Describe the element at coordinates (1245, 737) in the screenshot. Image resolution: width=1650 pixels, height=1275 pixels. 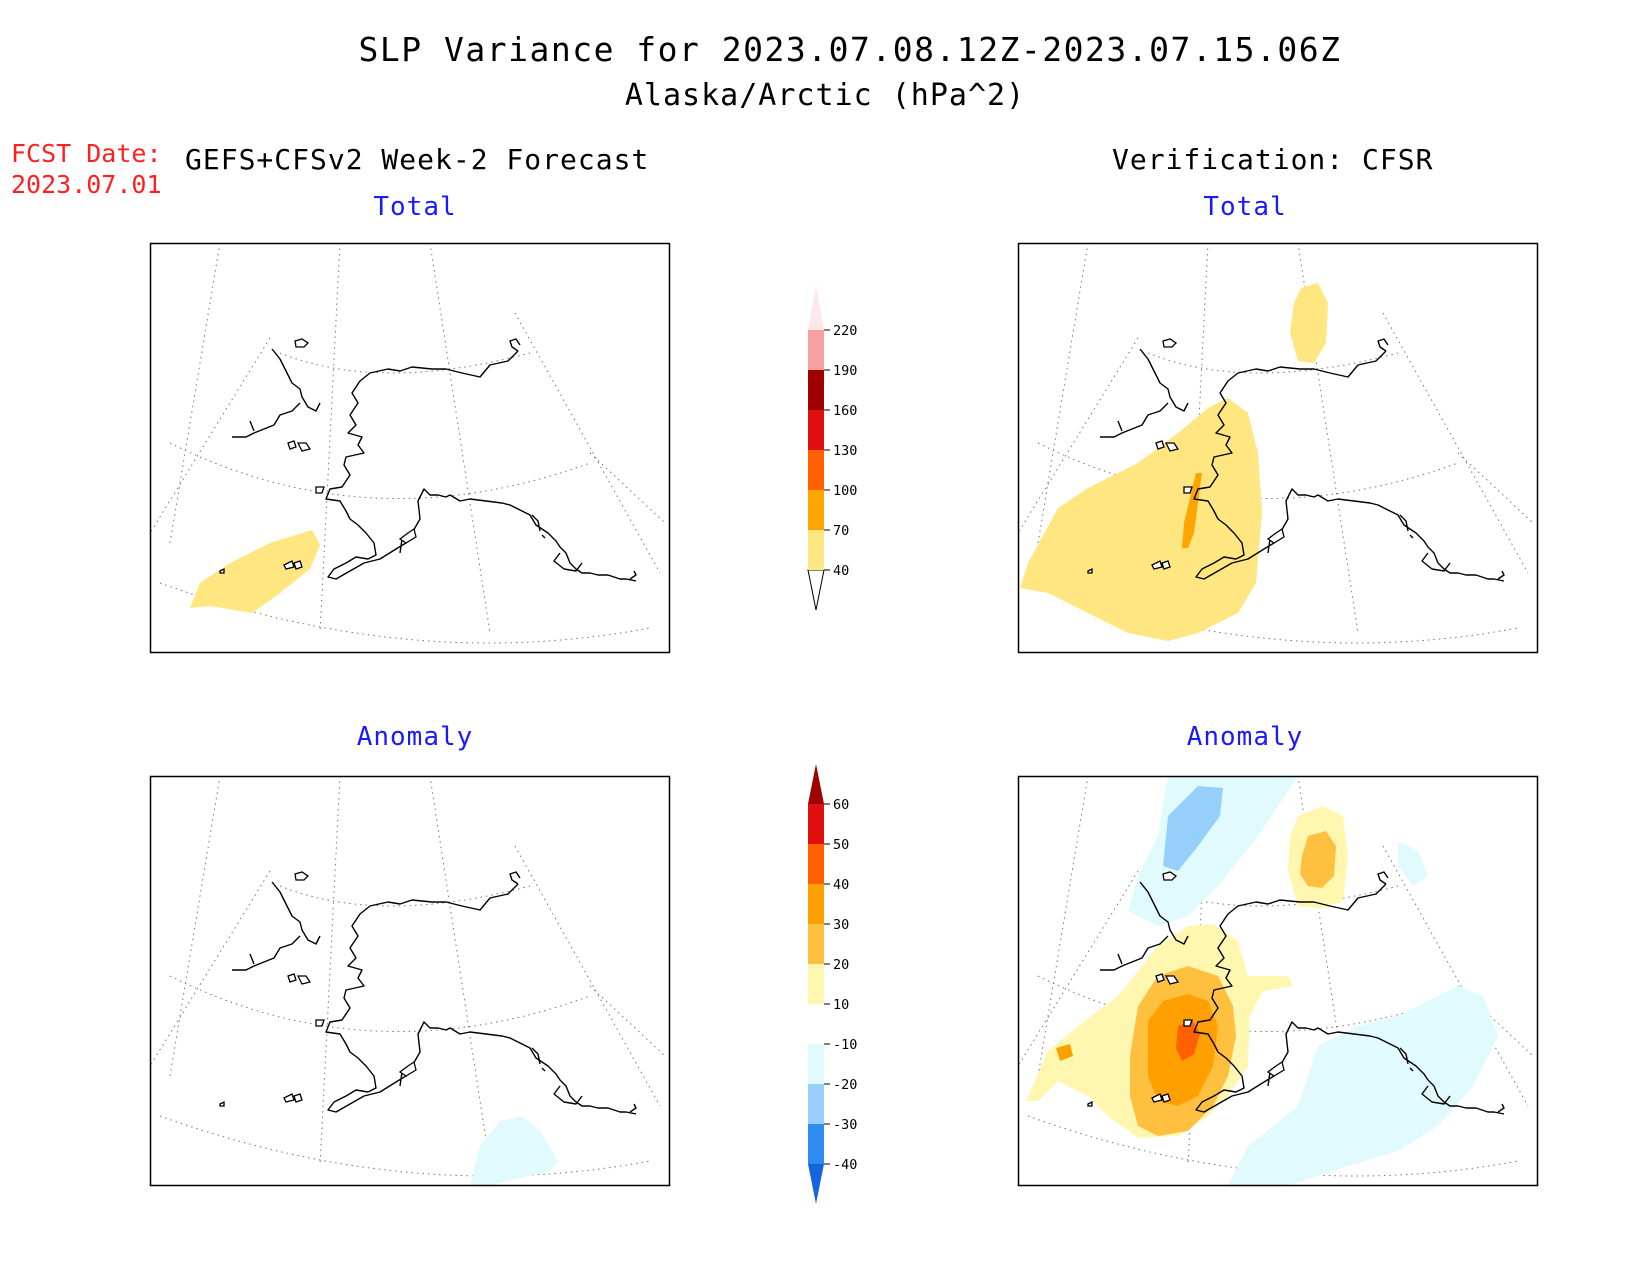
I see `verification-anomaly-title: Anomaly` at that location.